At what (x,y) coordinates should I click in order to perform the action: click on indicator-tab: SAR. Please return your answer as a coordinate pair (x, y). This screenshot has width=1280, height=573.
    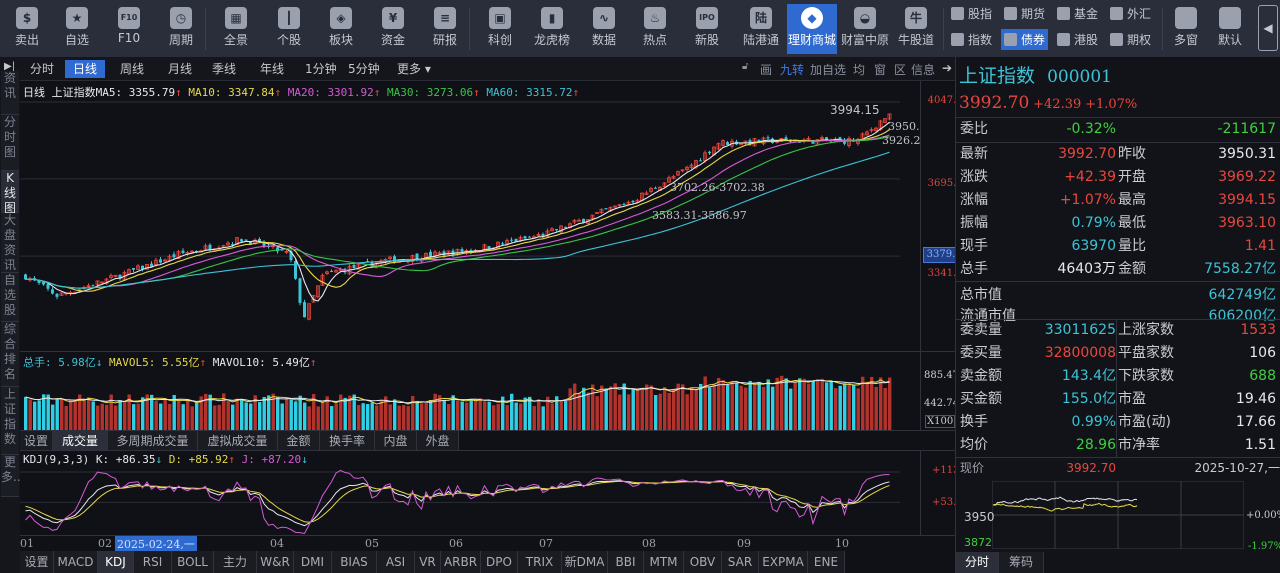
    Looking at the image, I should click on (740, 562).